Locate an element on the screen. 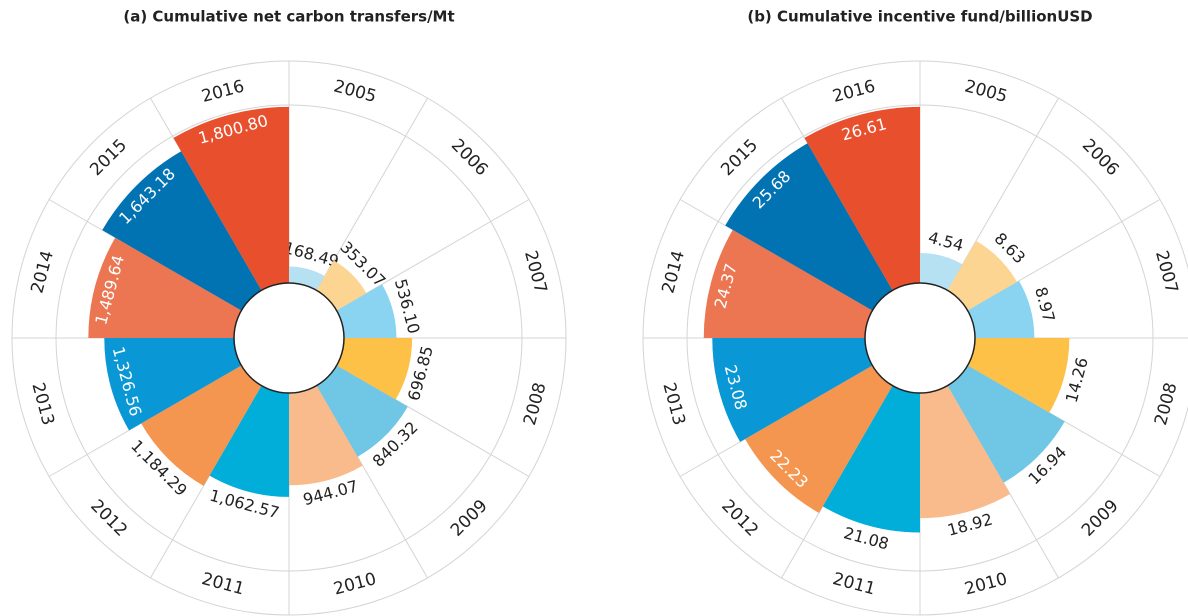 Image resolution: width=1188 pixels, height=616 pixels. chart-title: (a) Cumulative net carbon transfers/Mt is located at coordinates (288, 17).